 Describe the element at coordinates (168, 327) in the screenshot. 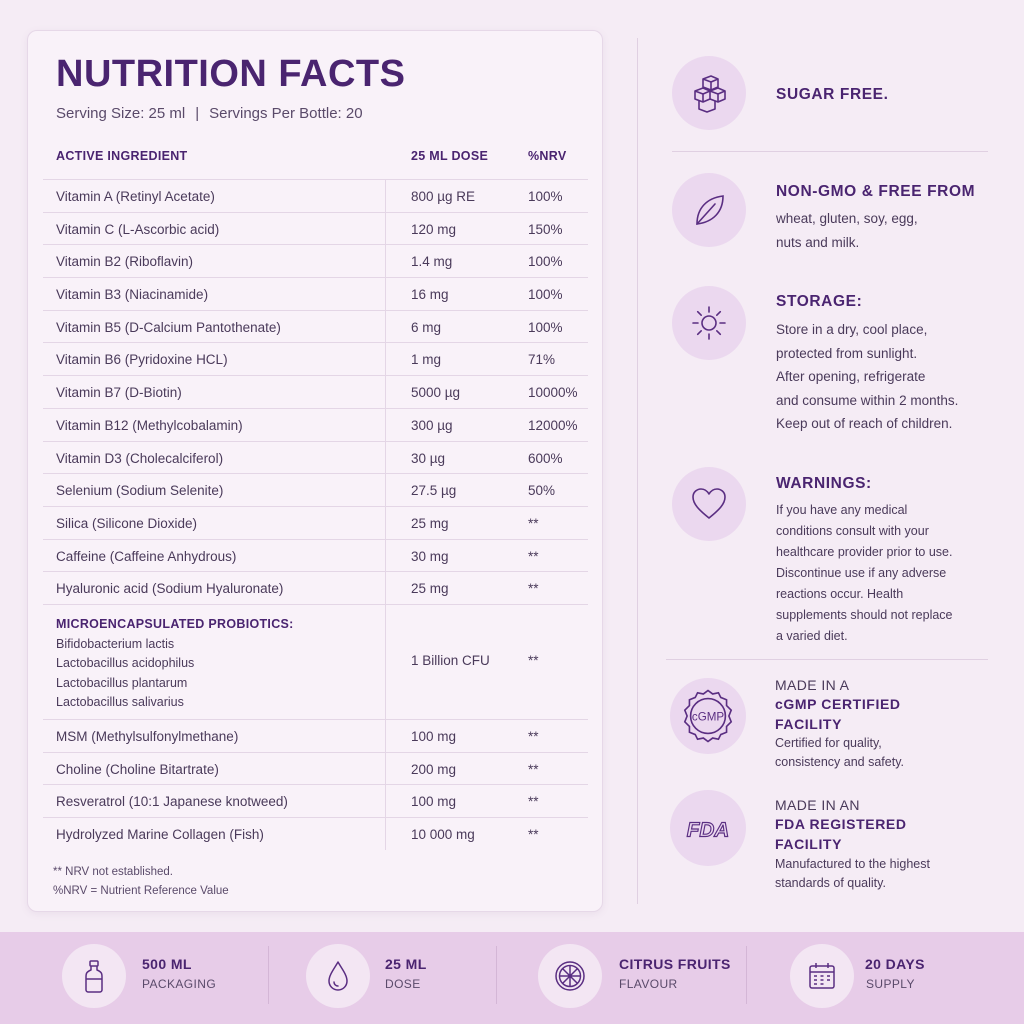

I see `ingredient-cell: Vitamin B5 (D-Calcium Pantothenate)` at that location.